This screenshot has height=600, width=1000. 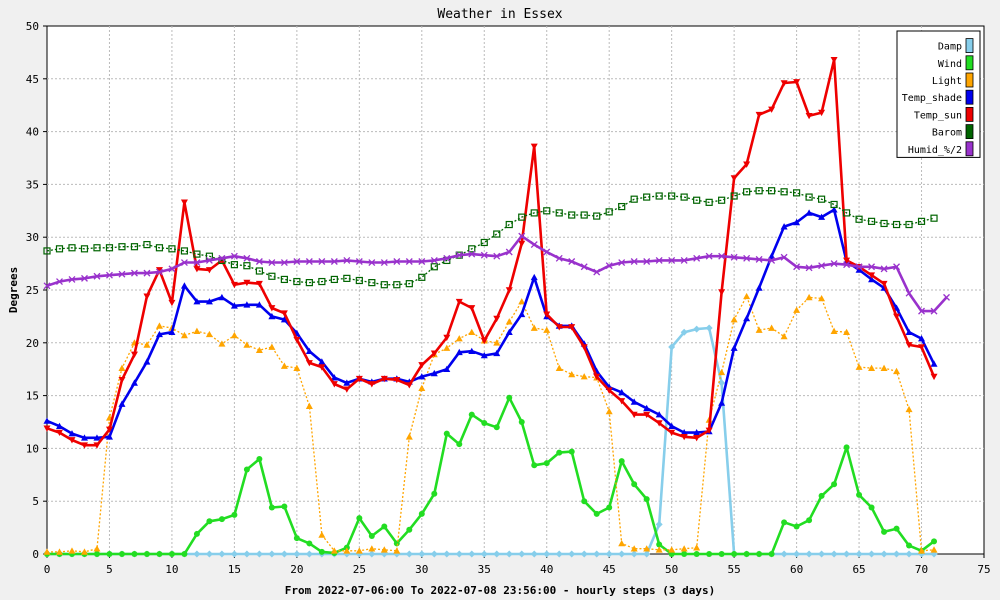 What do you see at coordinates (484, 569) in the screenshot?
I see `x-tick-label: 35` at bounding box center [484, 569].